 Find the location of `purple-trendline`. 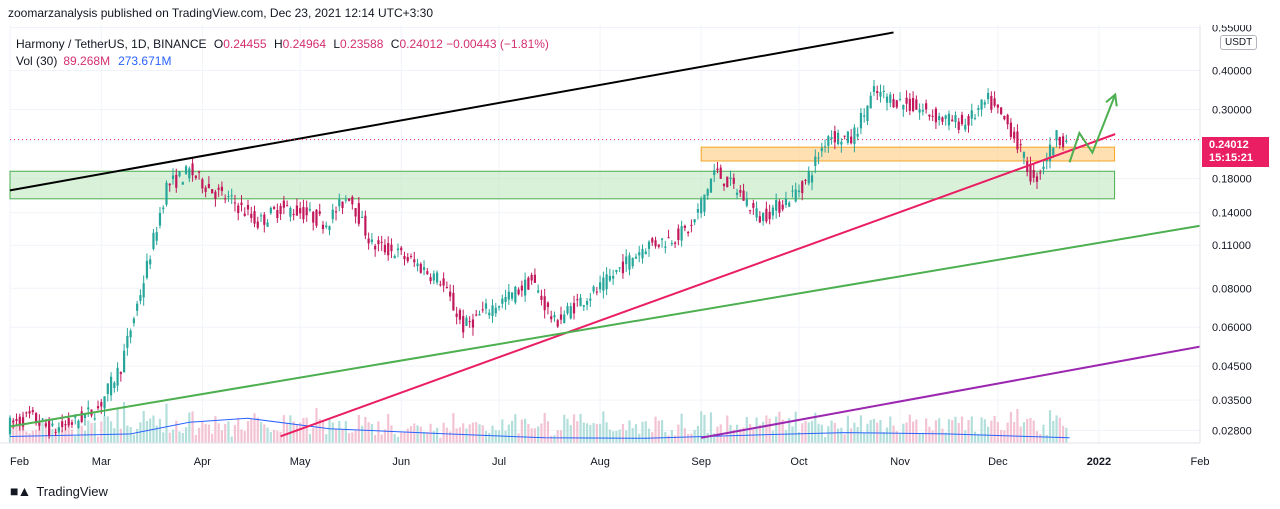

purple-trendline is located at coordinates (950, 392).